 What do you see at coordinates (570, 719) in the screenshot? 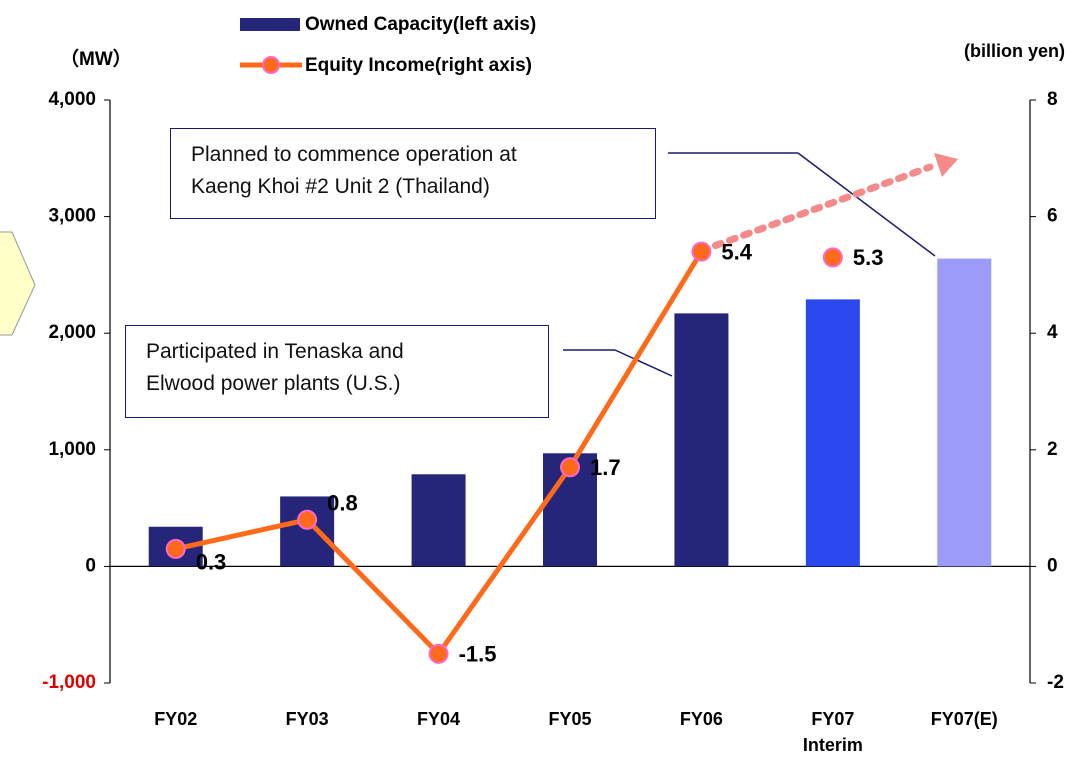
I see `x-tick-label: FY05` at bounding box center [570, 719].